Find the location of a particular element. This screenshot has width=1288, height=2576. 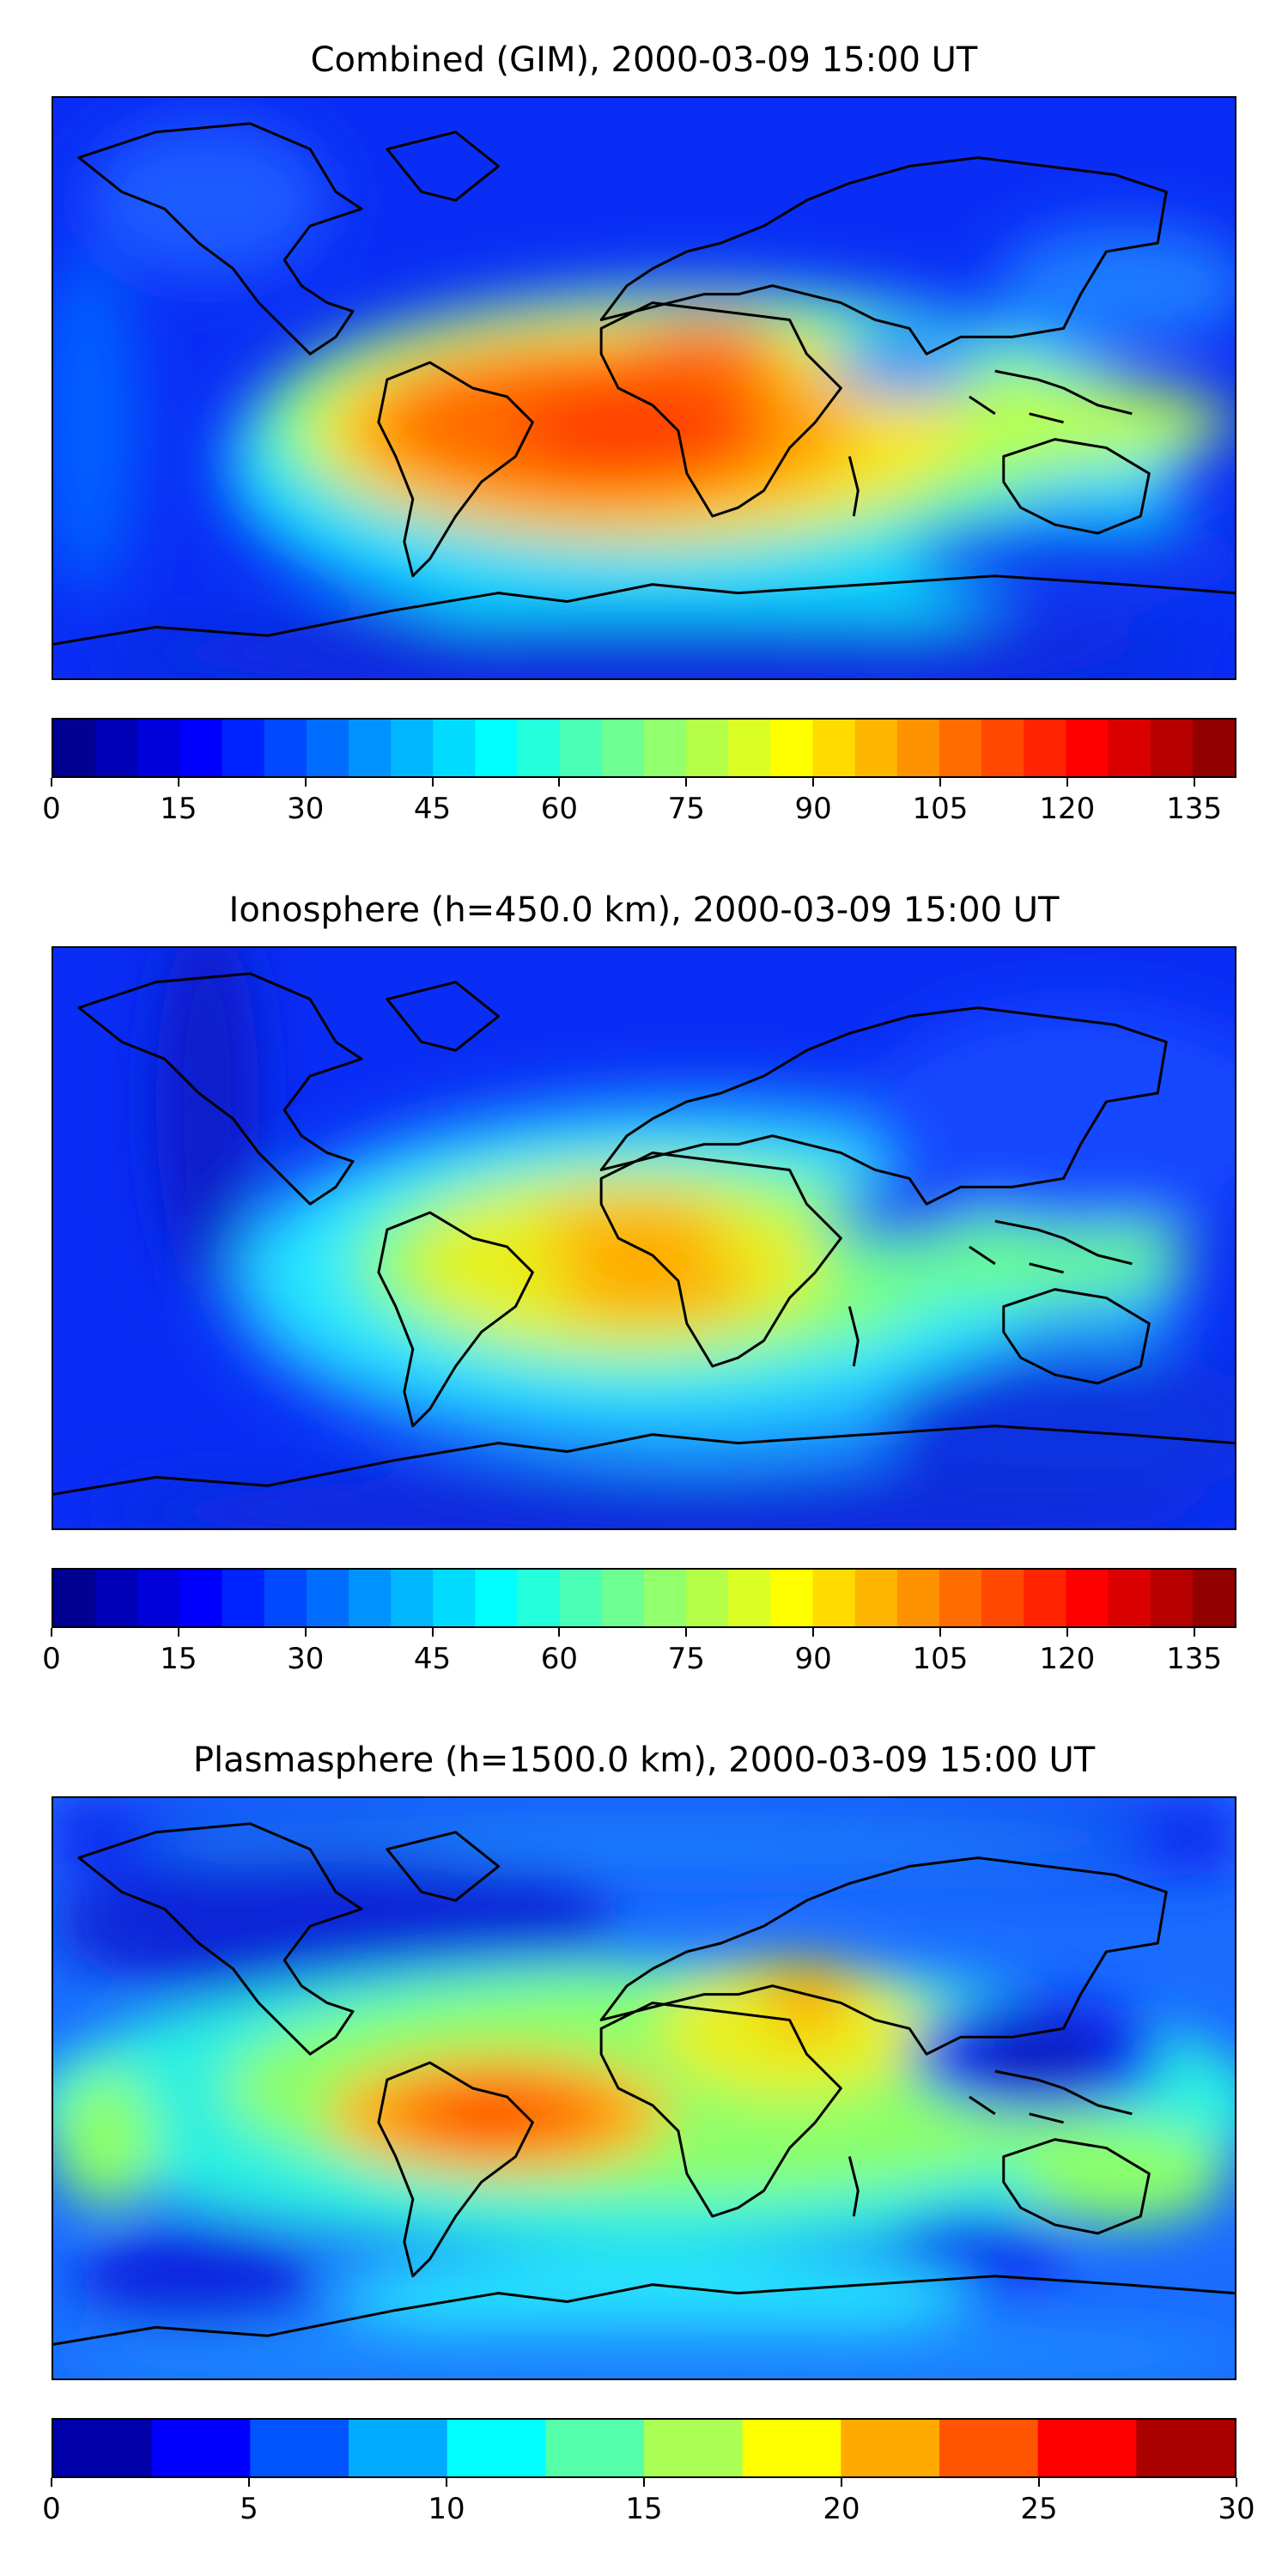

colorbar-tick-label: 135 is located at coordinates (1195, 1659).